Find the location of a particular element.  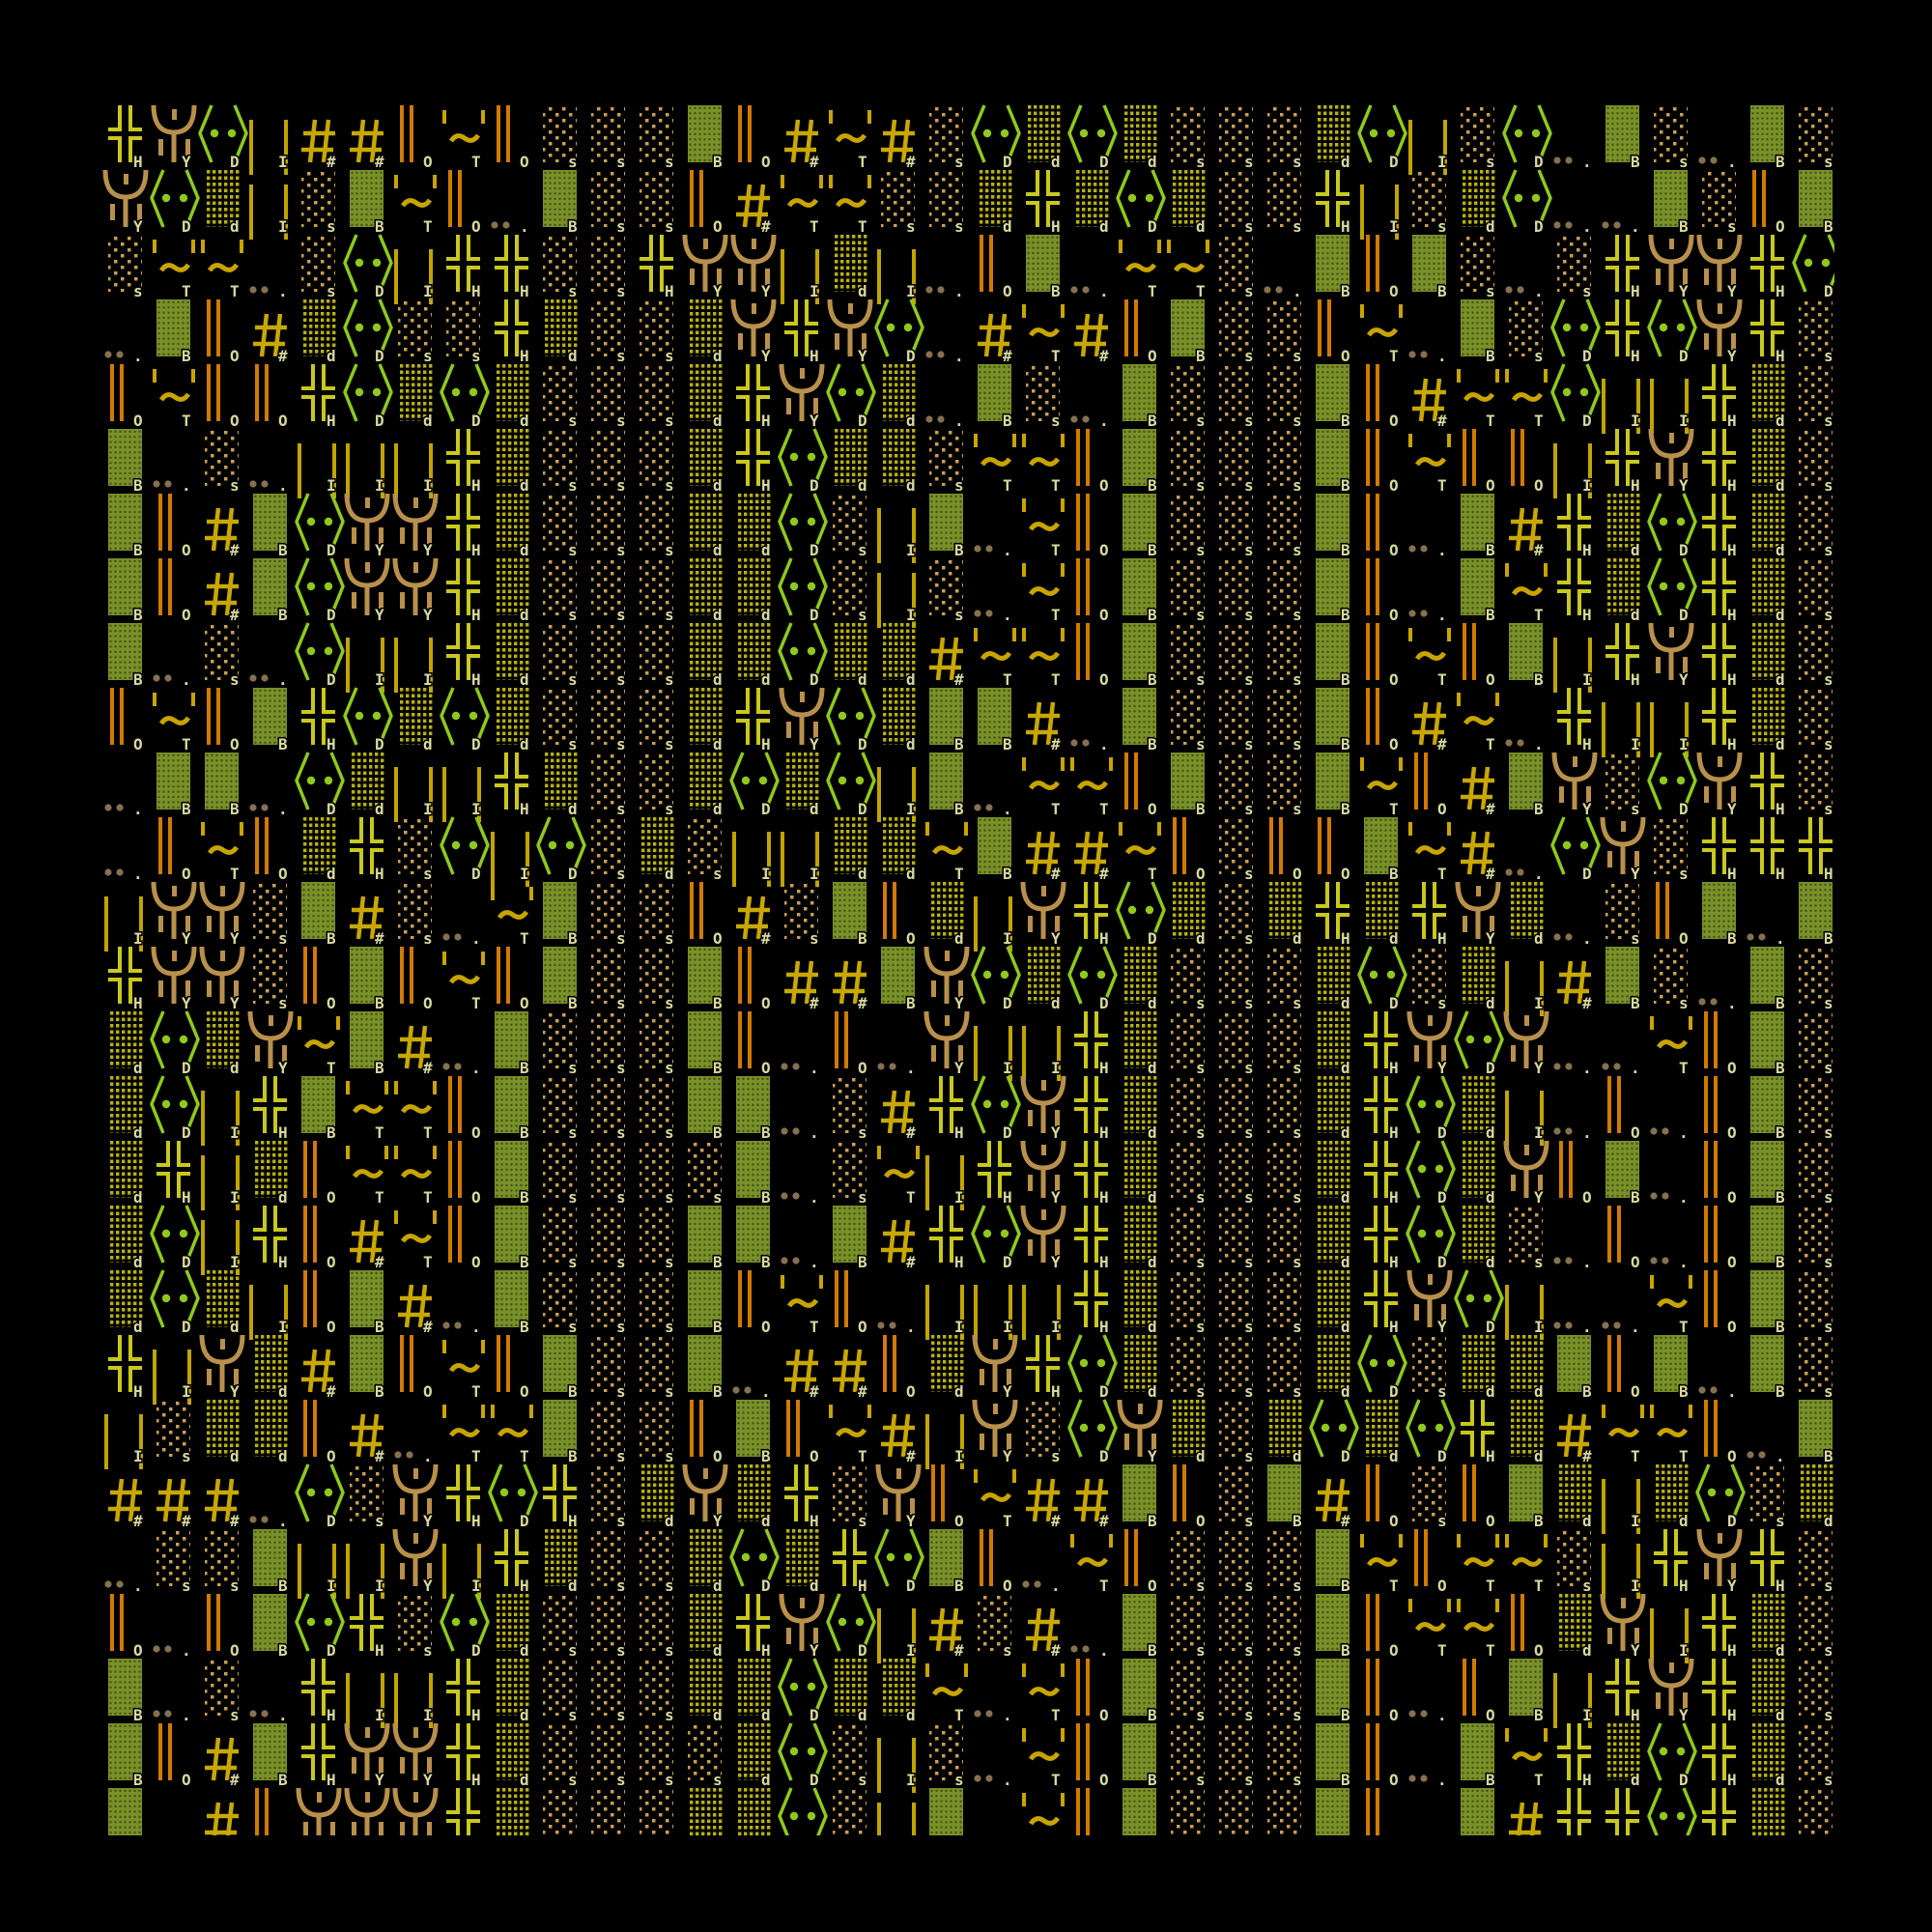

grid-row-code: .BB.DdIIHdssdDdDIB.TTOBssBTO#BYsDYHs is located at coordinates (983, 809).